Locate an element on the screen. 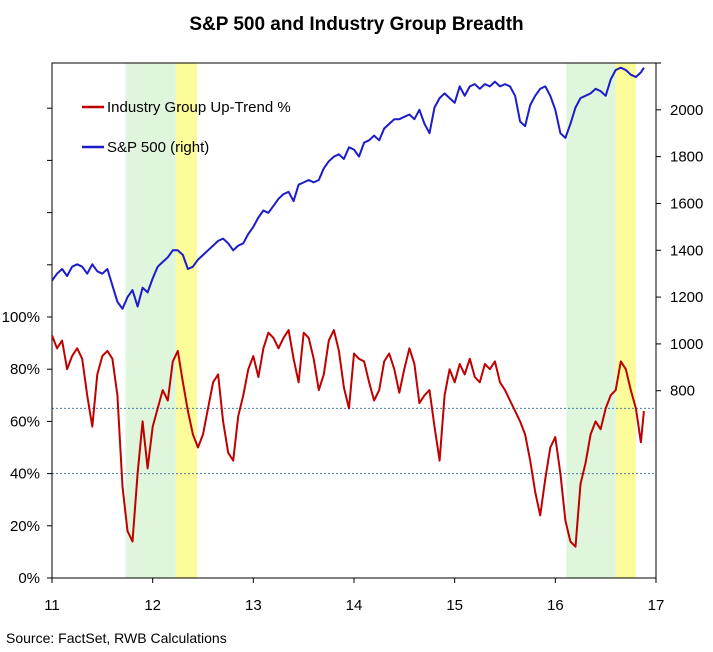 The width and height of the screenshot is (713, 652). source-note: Source: FactSet, RWB Calculations is located at coordinates (116, 638).